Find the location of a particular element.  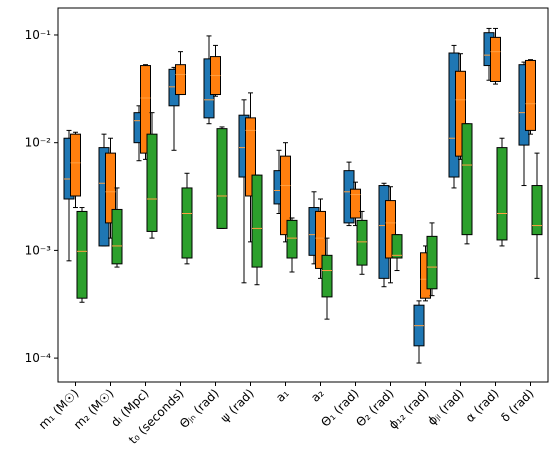

x-tick-label: δ (rad) is located at coordinates (517, 405).